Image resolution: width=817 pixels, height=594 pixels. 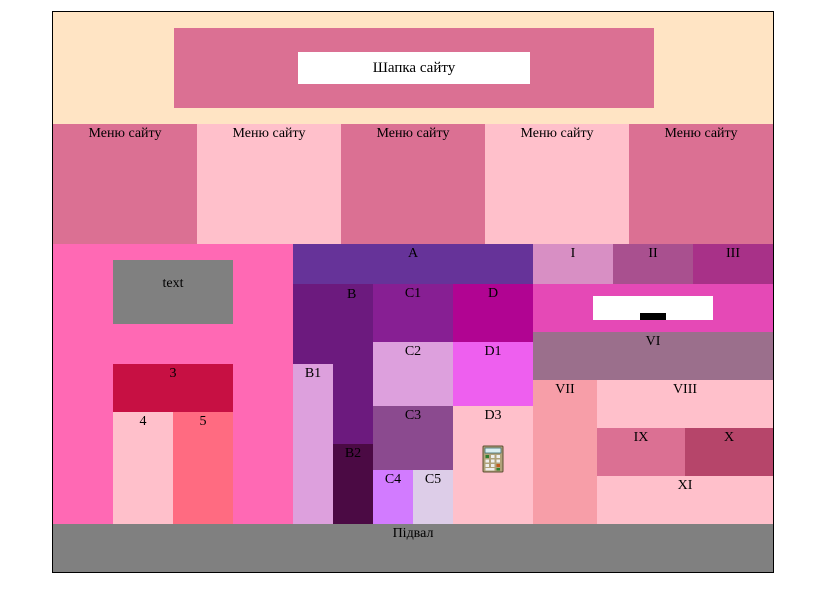 I want to click on block-b1: B1, so click(x=313, y=444).